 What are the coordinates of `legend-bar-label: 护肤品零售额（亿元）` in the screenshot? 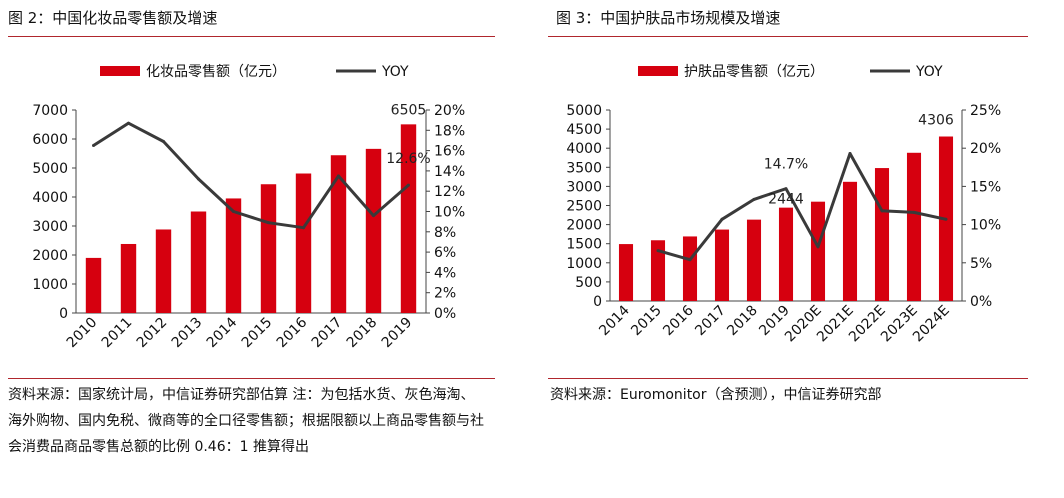 It's located at (754, 72).